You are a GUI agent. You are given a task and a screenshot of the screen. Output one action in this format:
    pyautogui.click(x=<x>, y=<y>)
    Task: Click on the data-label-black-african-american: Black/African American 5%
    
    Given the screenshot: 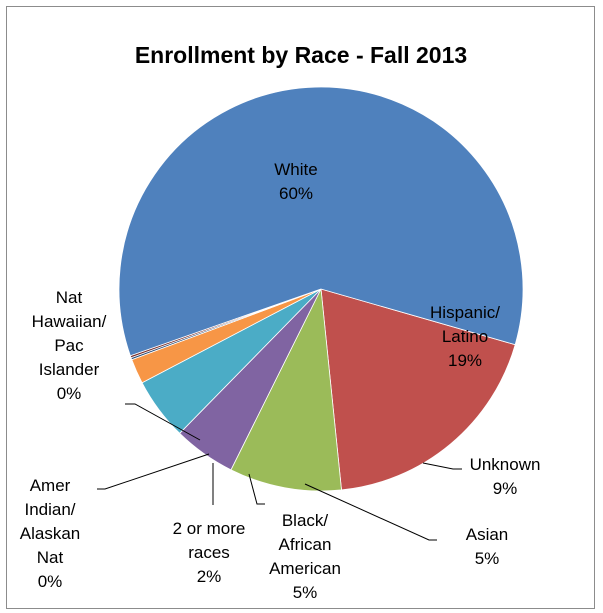 What is the action you would take?
    pyautogui.click(x=305, y=556)
    